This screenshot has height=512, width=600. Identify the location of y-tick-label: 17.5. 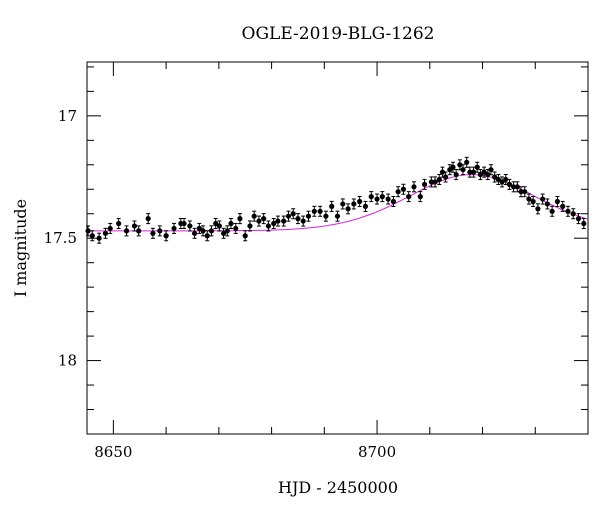
(60, 238).